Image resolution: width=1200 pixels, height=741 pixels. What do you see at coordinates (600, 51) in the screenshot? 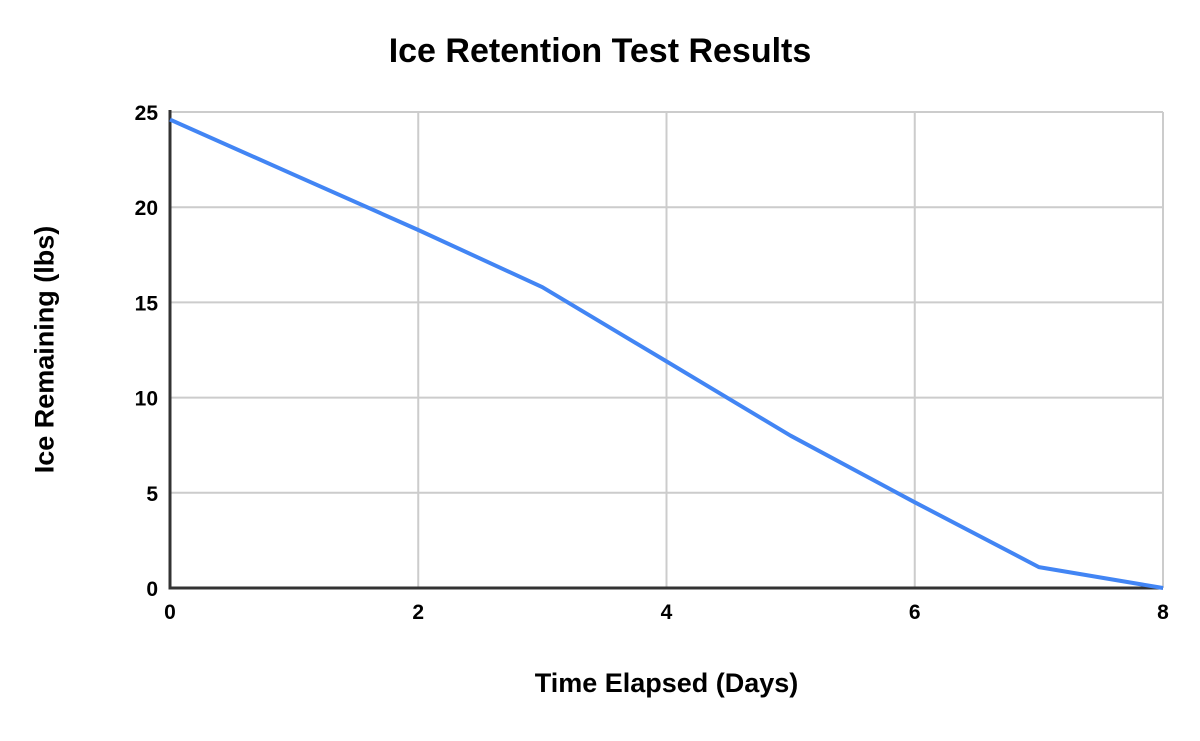
I see `chart-title: Ice Retention Test Results` at bounding box center [600, 51].